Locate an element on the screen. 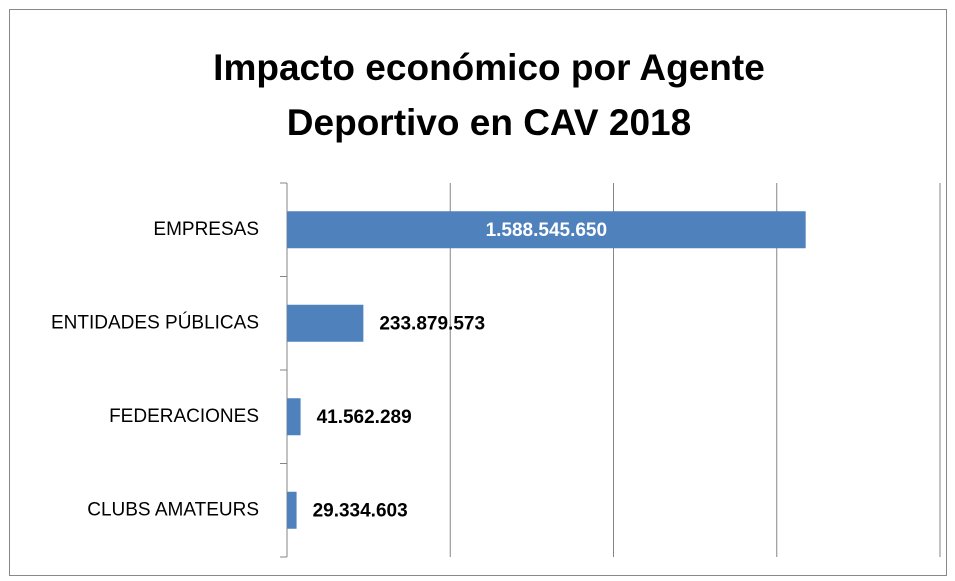  value-label: 1.588.545.650 is located at coordinates (547, 230).